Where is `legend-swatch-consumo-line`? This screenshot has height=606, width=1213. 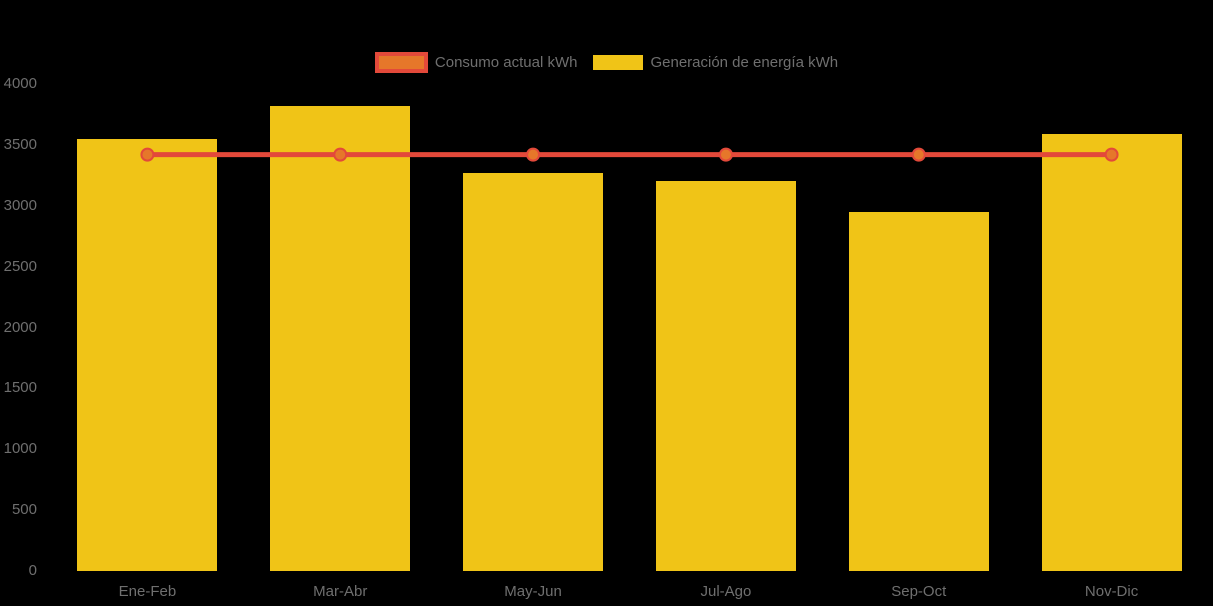 legend-swatch-consumo-line is located at coordinates (401, 62).